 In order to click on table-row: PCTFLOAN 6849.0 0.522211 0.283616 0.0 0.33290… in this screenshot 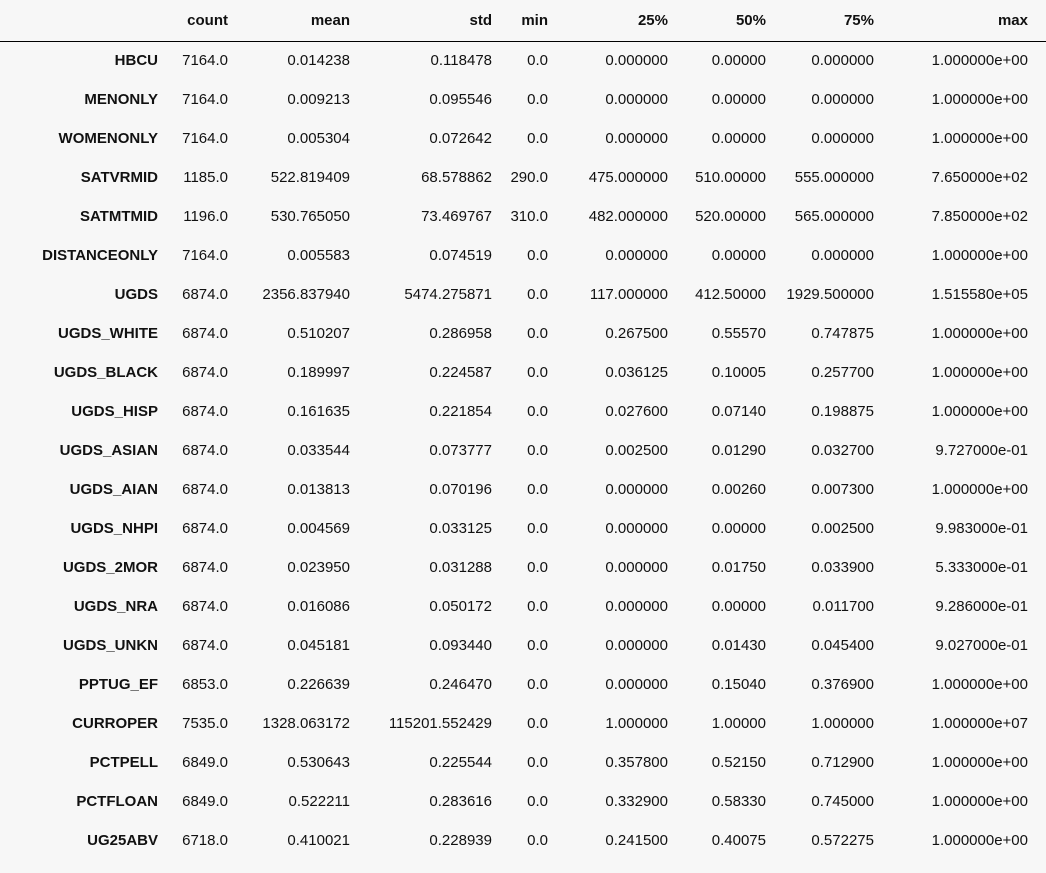, I will do `click(523, 801)`.